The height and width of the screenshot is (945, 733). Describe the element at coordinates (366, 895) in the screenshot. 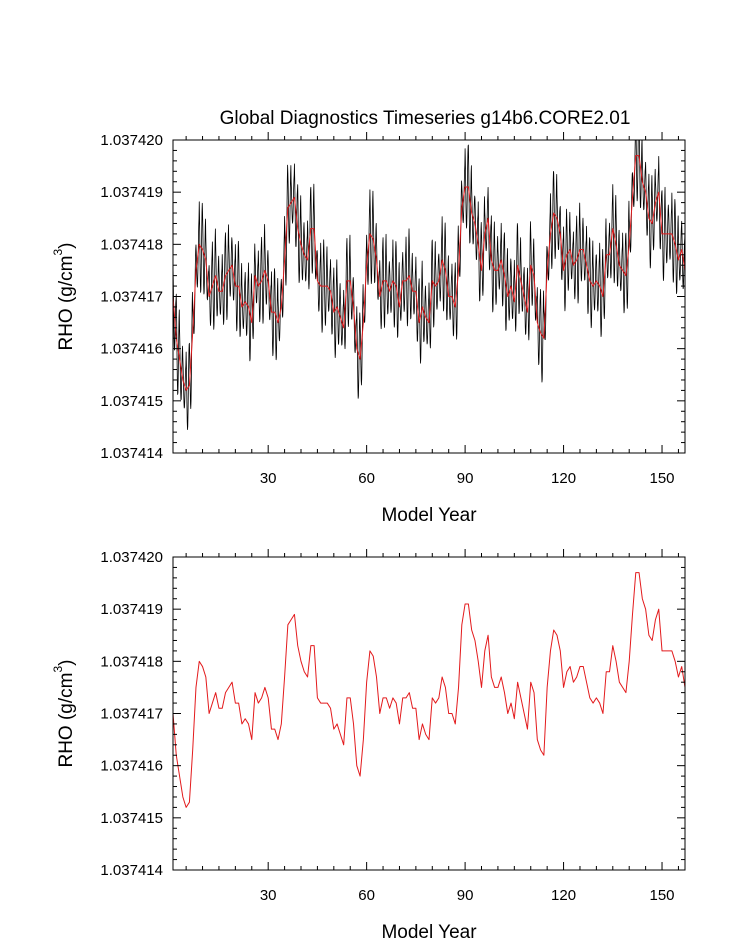

I see `bottom-x-tick-label: 60` at that location.